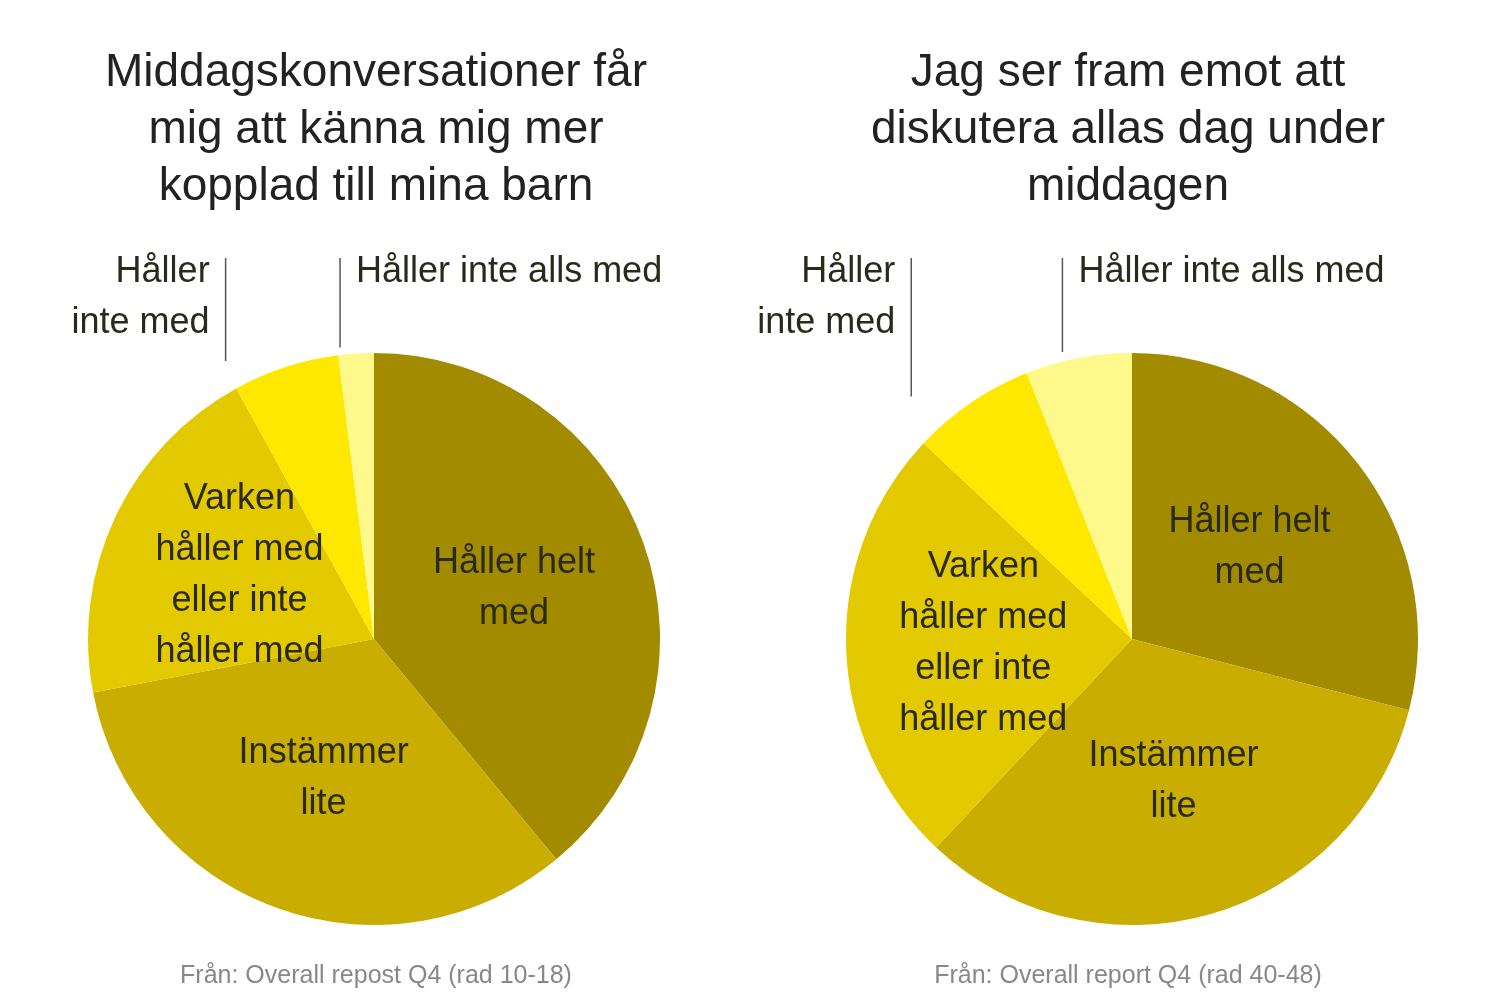 The height and width of the screenshot is (1004, 1505). What do you see at coordinates (1128, 127) in the screenshot?
I see `chart-title: Jag ser fram emot att diskutera allas dag under middagen` at bounding box center [1128, 127].